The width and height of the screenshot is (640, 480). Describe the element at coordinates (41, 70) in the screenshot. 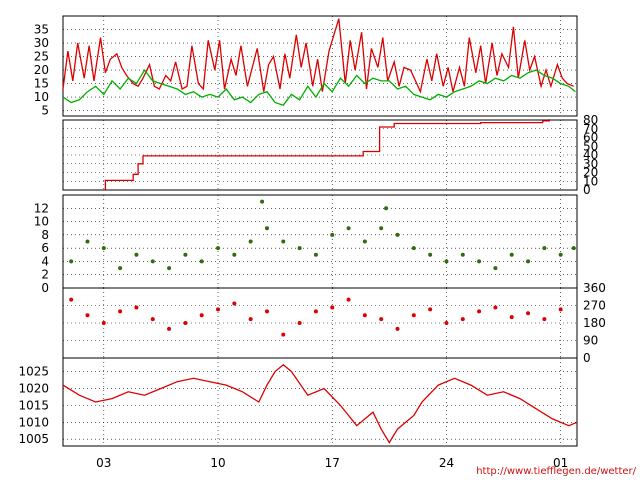

I see `y-tick-label-0-3: 20` at that location.